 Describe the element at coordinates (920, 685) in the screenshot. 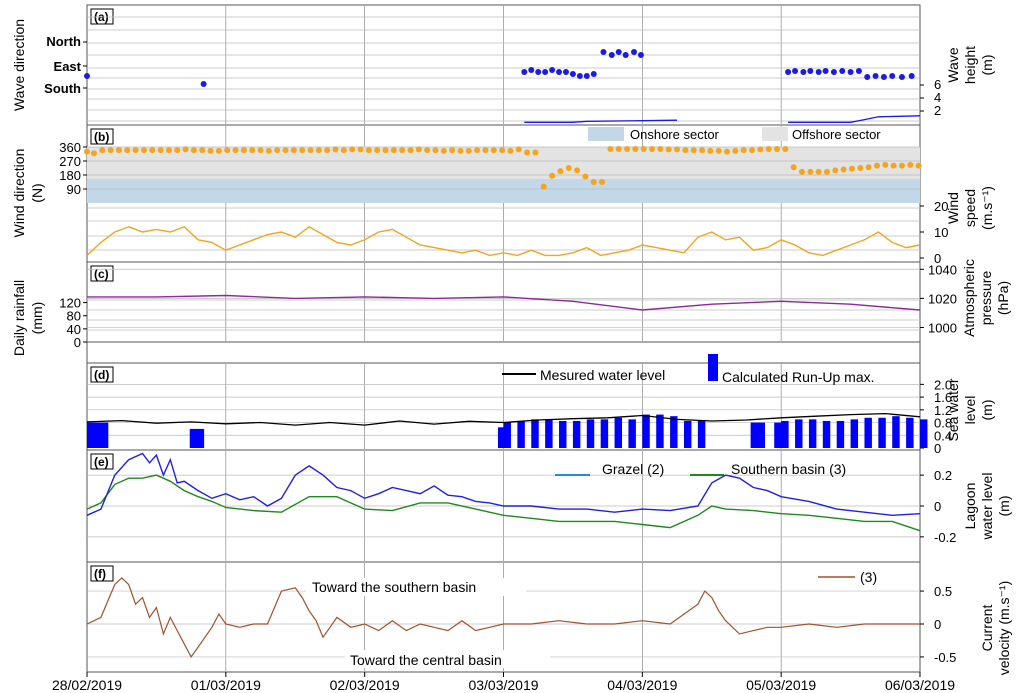

I see `x-tick-label: 06/03/2019` at that location.